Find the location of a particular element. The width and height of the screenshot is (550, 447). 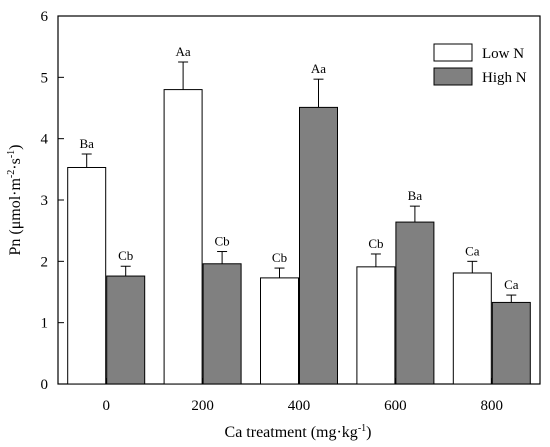

y-axis-title: Pn (μmol·m-2·s-1) is located at coordinates (15, 199).